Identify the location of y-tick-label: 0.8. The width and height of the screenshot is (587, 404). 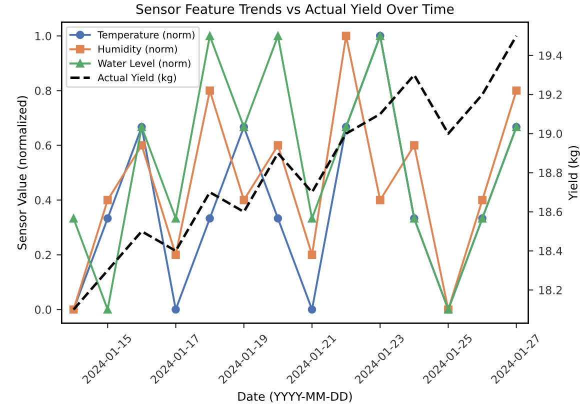
(43, 91).